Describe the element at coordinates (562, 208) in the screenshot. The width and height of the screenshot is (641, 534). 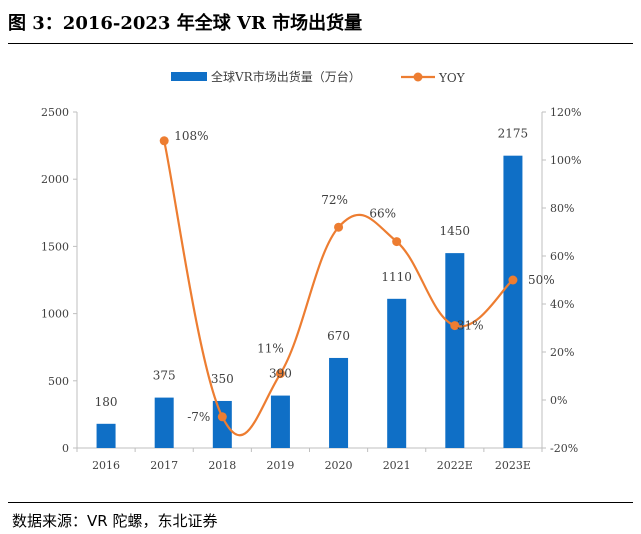
I see `right-tick-label: 80%` at that location.